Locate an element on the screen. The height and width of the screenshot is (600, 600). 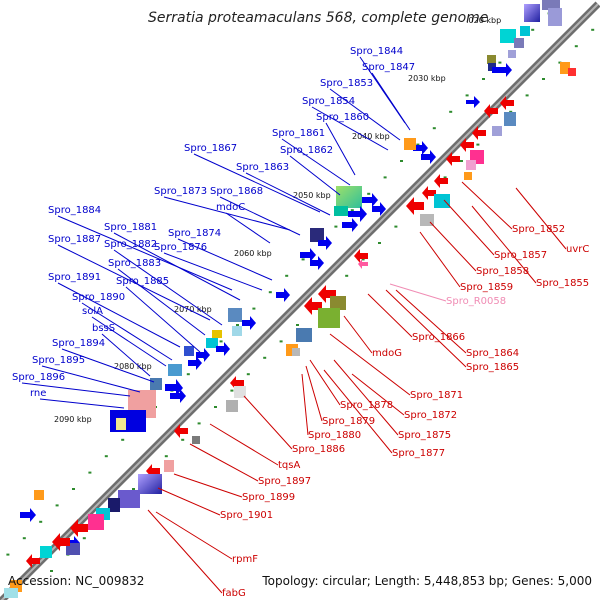
forward-gene-label: Spro_1861 is located at coordinates (298, 133).